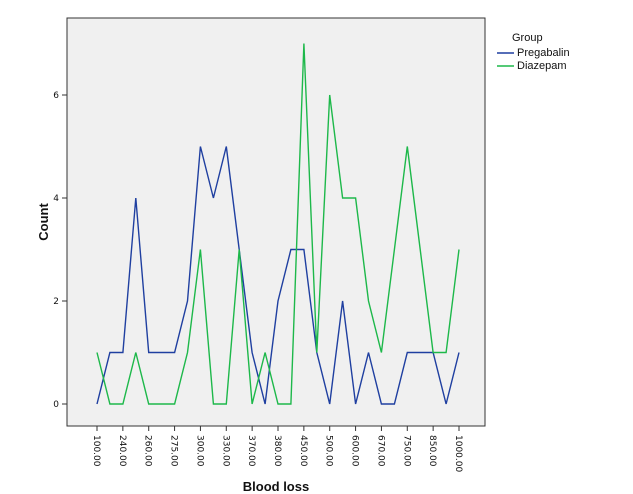 The height and width of the screenshot is (494, 633). I want to click on y-tick-label: 6, so click(56, 96).